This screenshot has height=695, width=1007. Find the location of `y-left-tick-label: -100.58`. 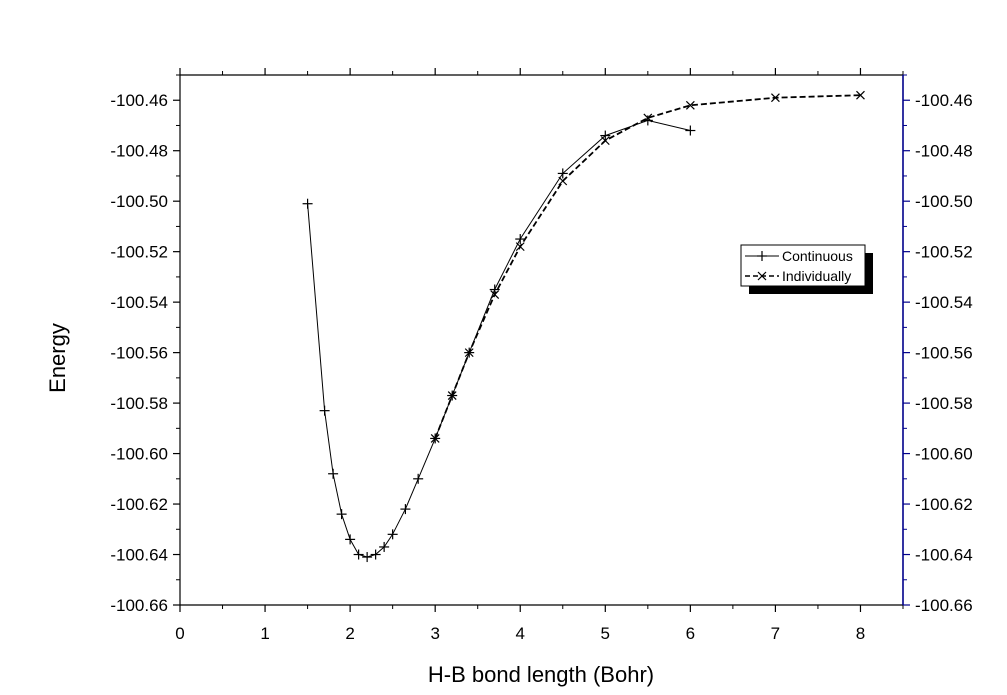

y-left-tick-label: -100.58 is located at coordinates (139, 403).